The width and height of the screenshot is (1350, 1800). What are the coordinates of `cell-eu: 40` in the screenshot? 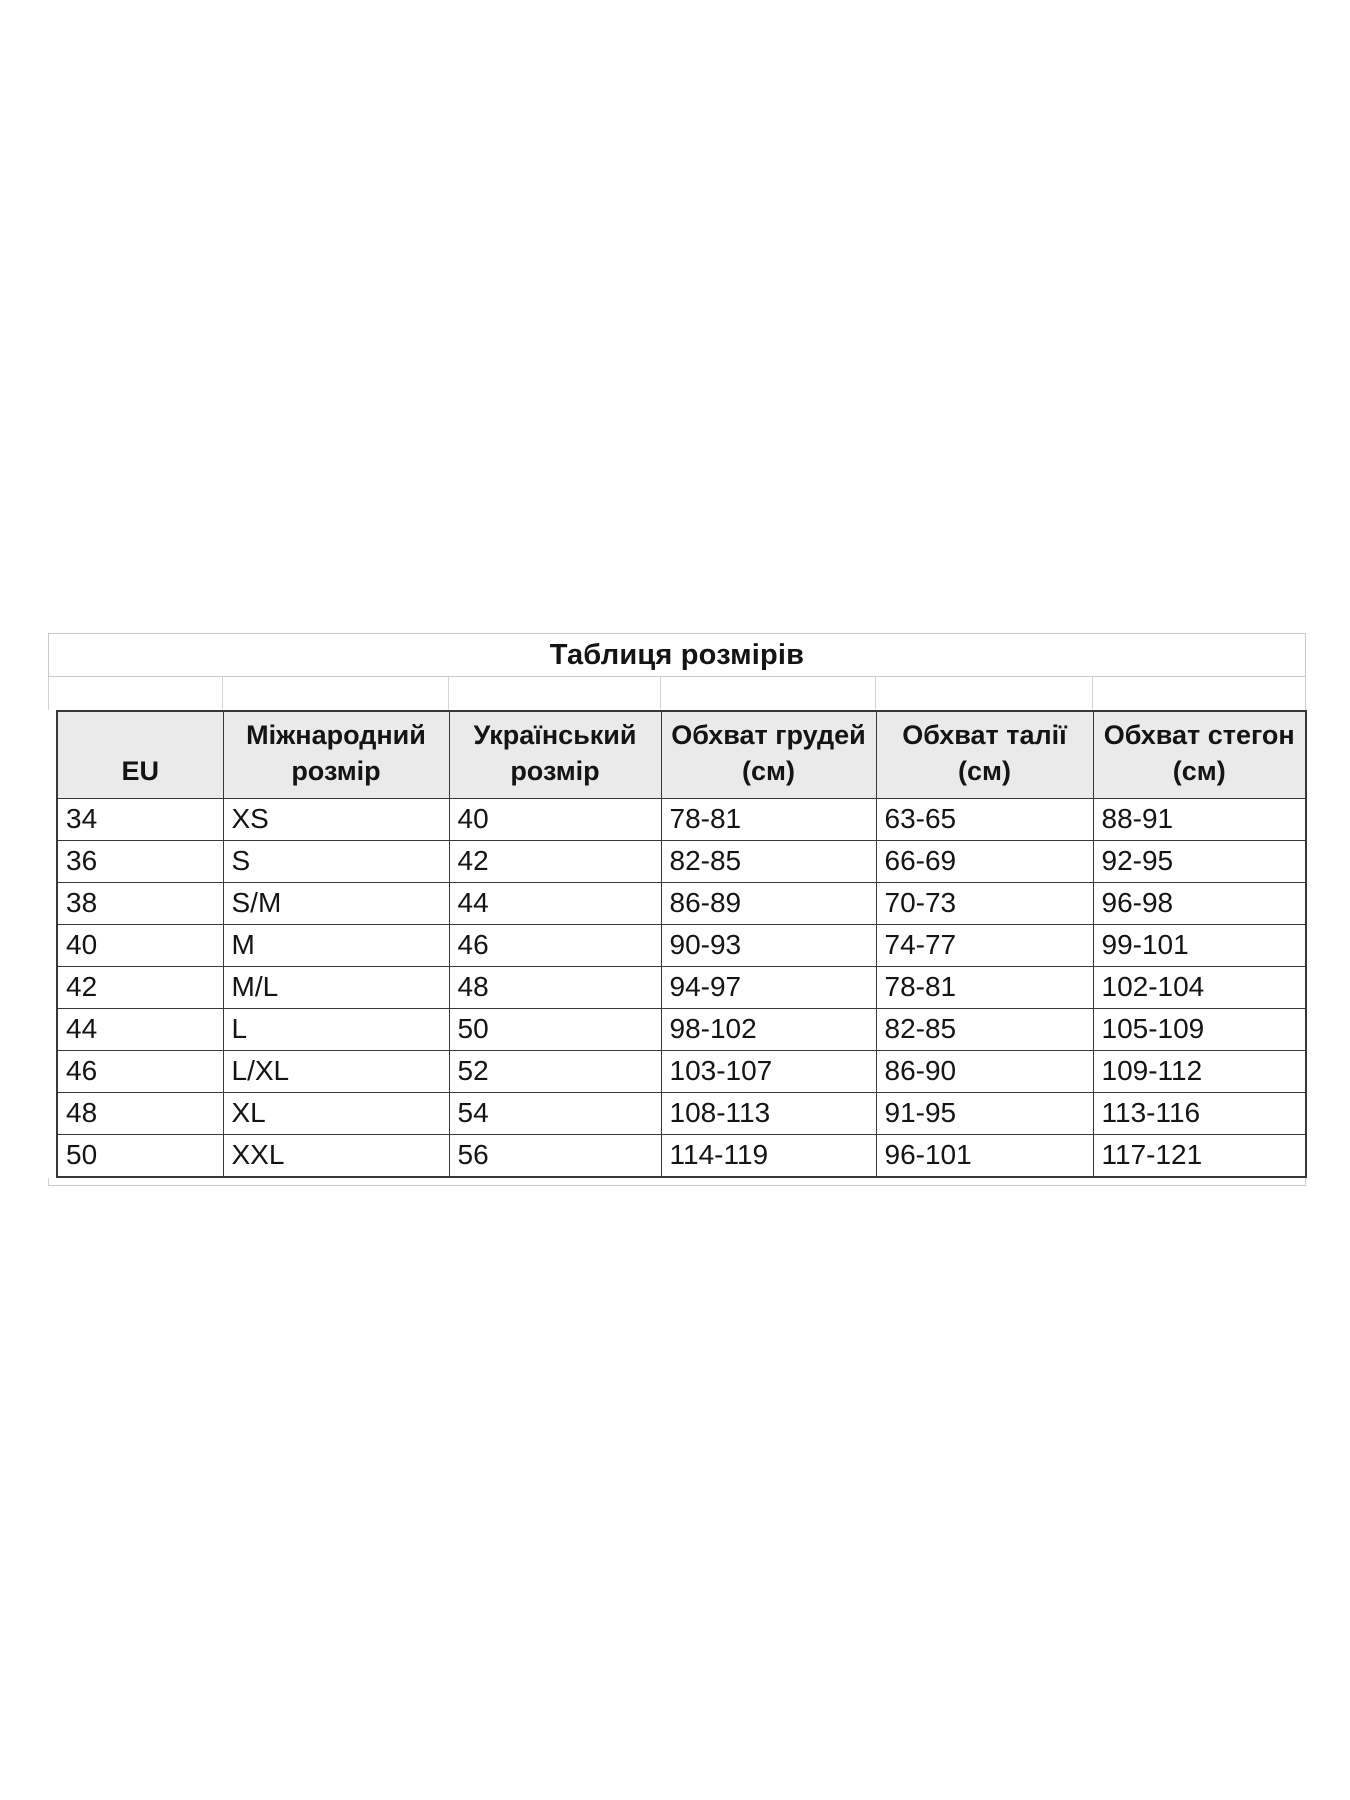 It's located at (140, 946).